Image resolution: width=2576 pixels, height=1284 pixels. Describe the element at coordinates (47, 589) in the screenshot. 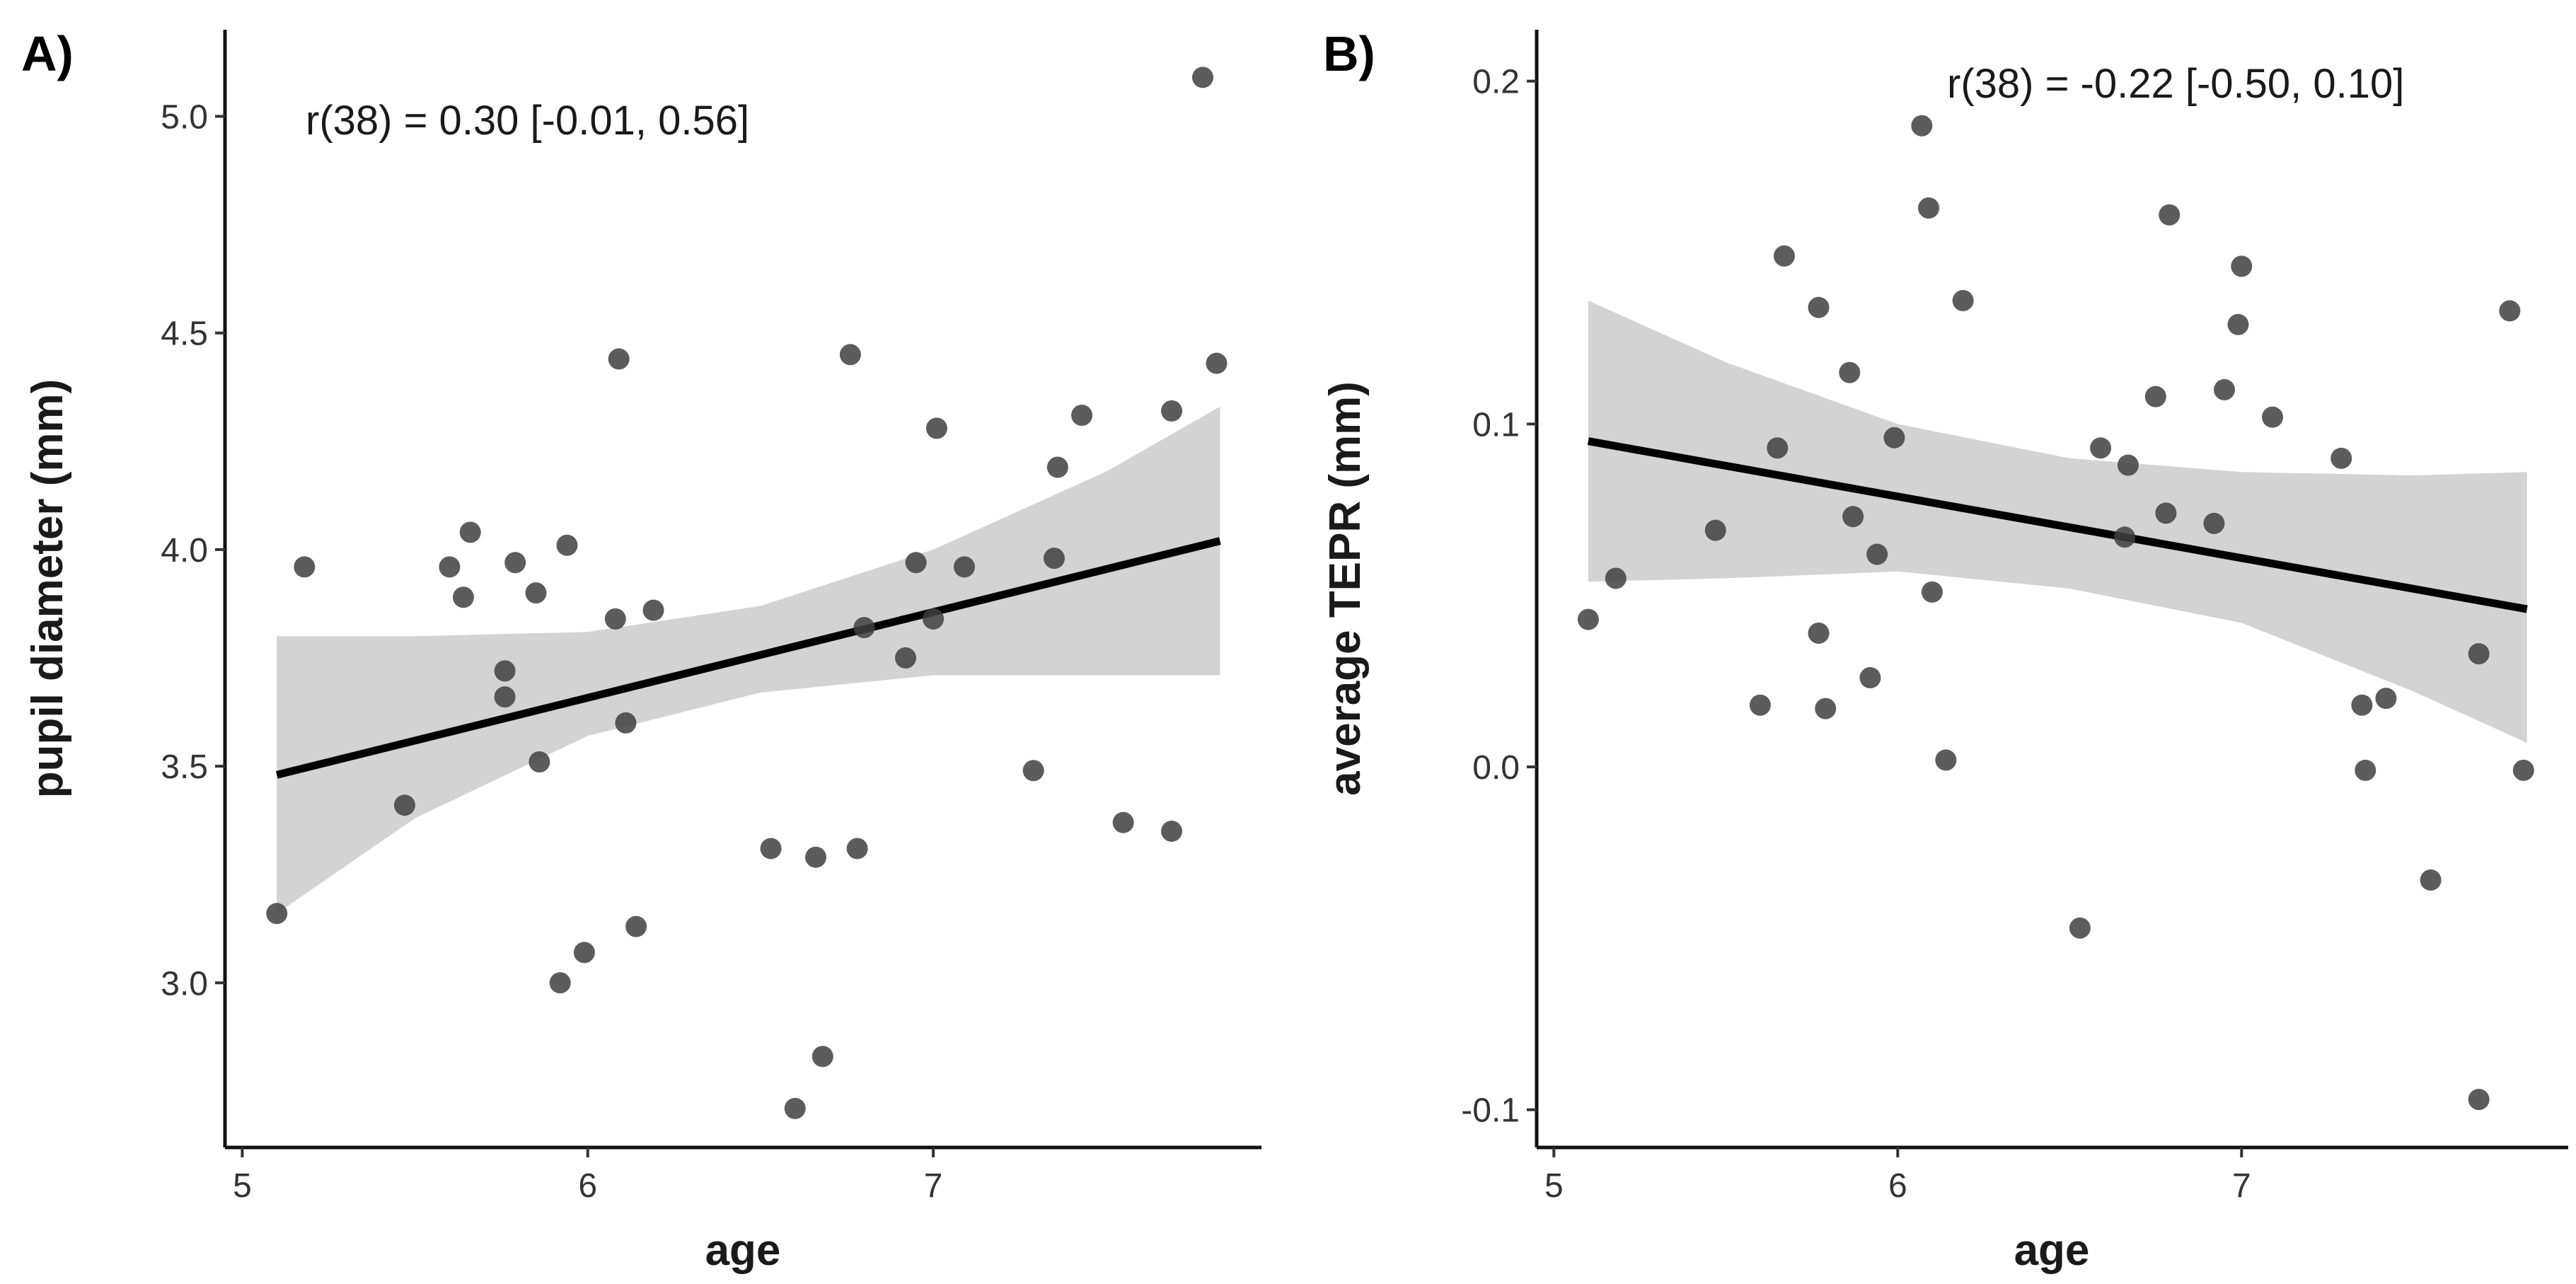

I see `y-axis-title-a: pupil diameter (mm)` at that location.